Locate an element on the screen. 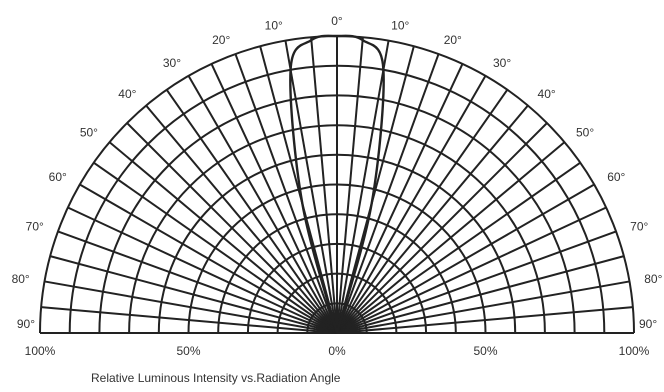 The height and width of the screenshot is (392, 664). radial-tick-label: 0% is located at coordinates (337, 351).